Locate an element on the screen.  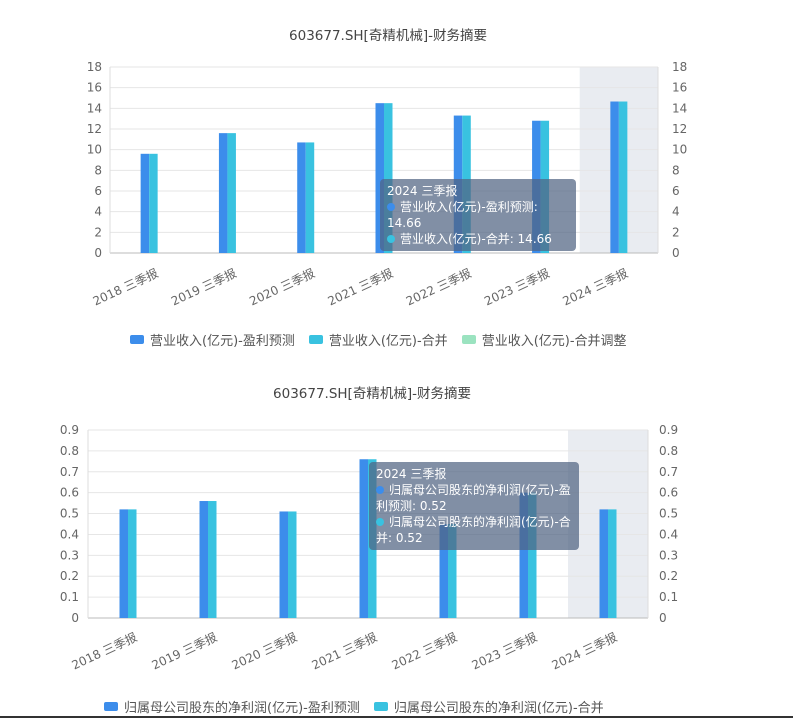
y-tick-label-right: 0.5 is located at coordinates (668, 514).